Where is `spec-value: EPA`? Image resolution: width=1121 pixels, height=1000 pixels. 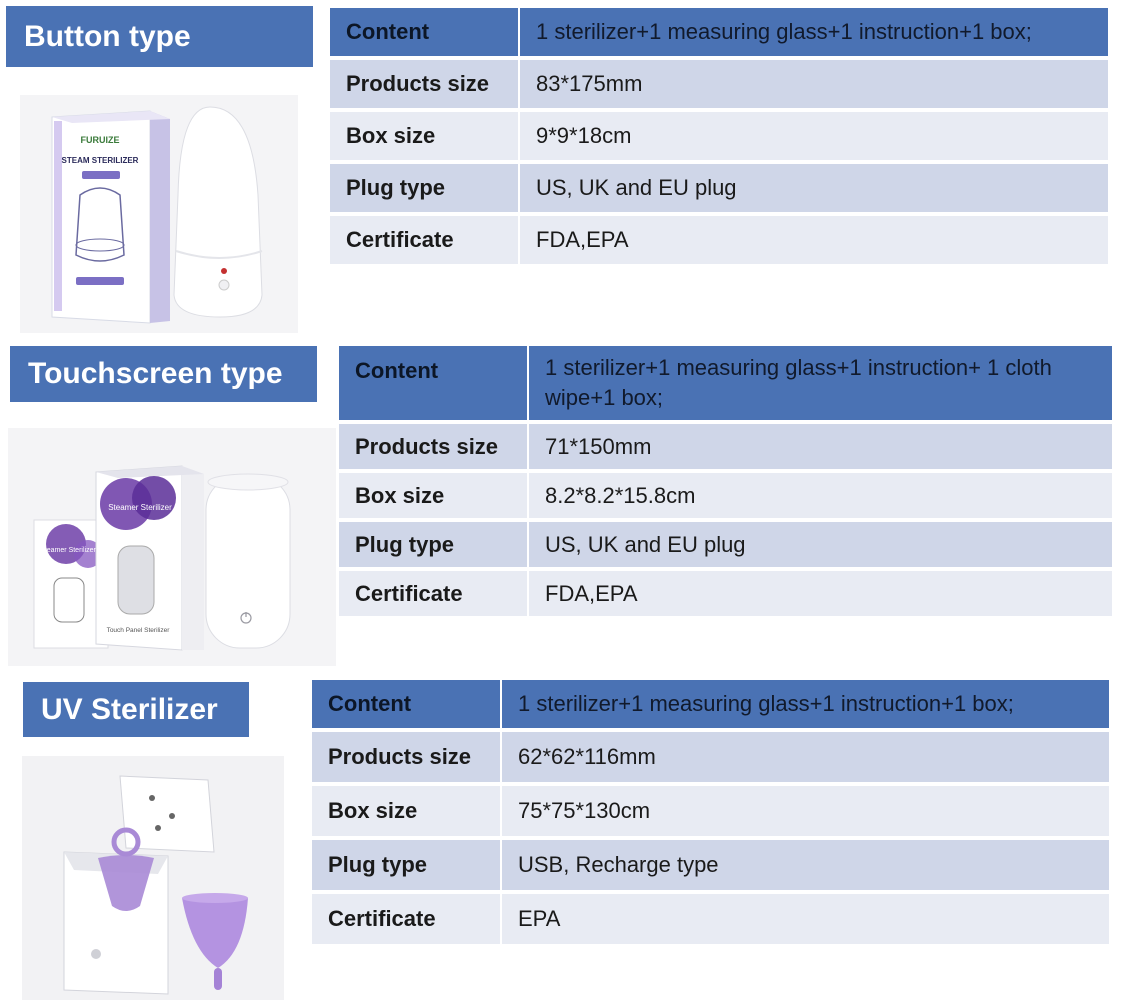
spec-value: EPA is located at coordinates (804, 919).